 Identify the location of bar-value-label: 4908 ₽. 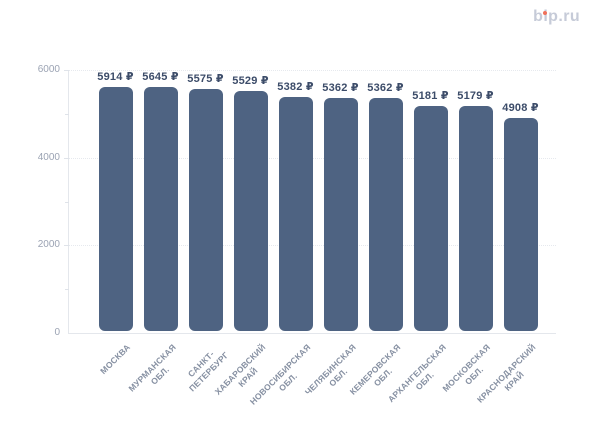
(520, 108).